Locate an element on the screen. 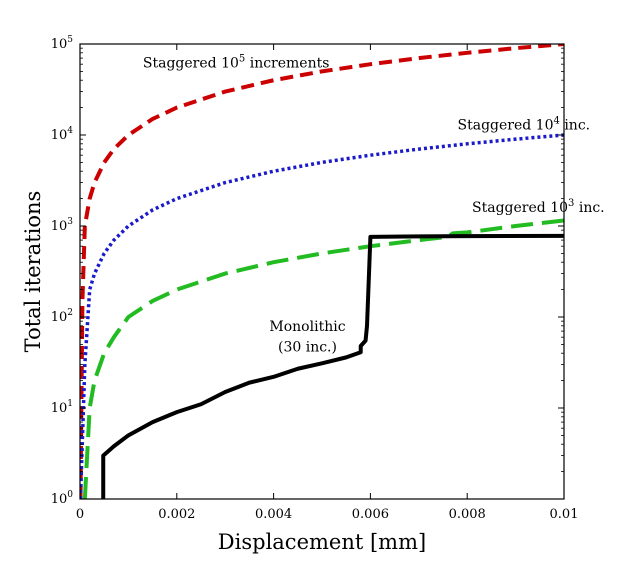  x-tick-label: 0.002 is located at coordinates (176, 514).